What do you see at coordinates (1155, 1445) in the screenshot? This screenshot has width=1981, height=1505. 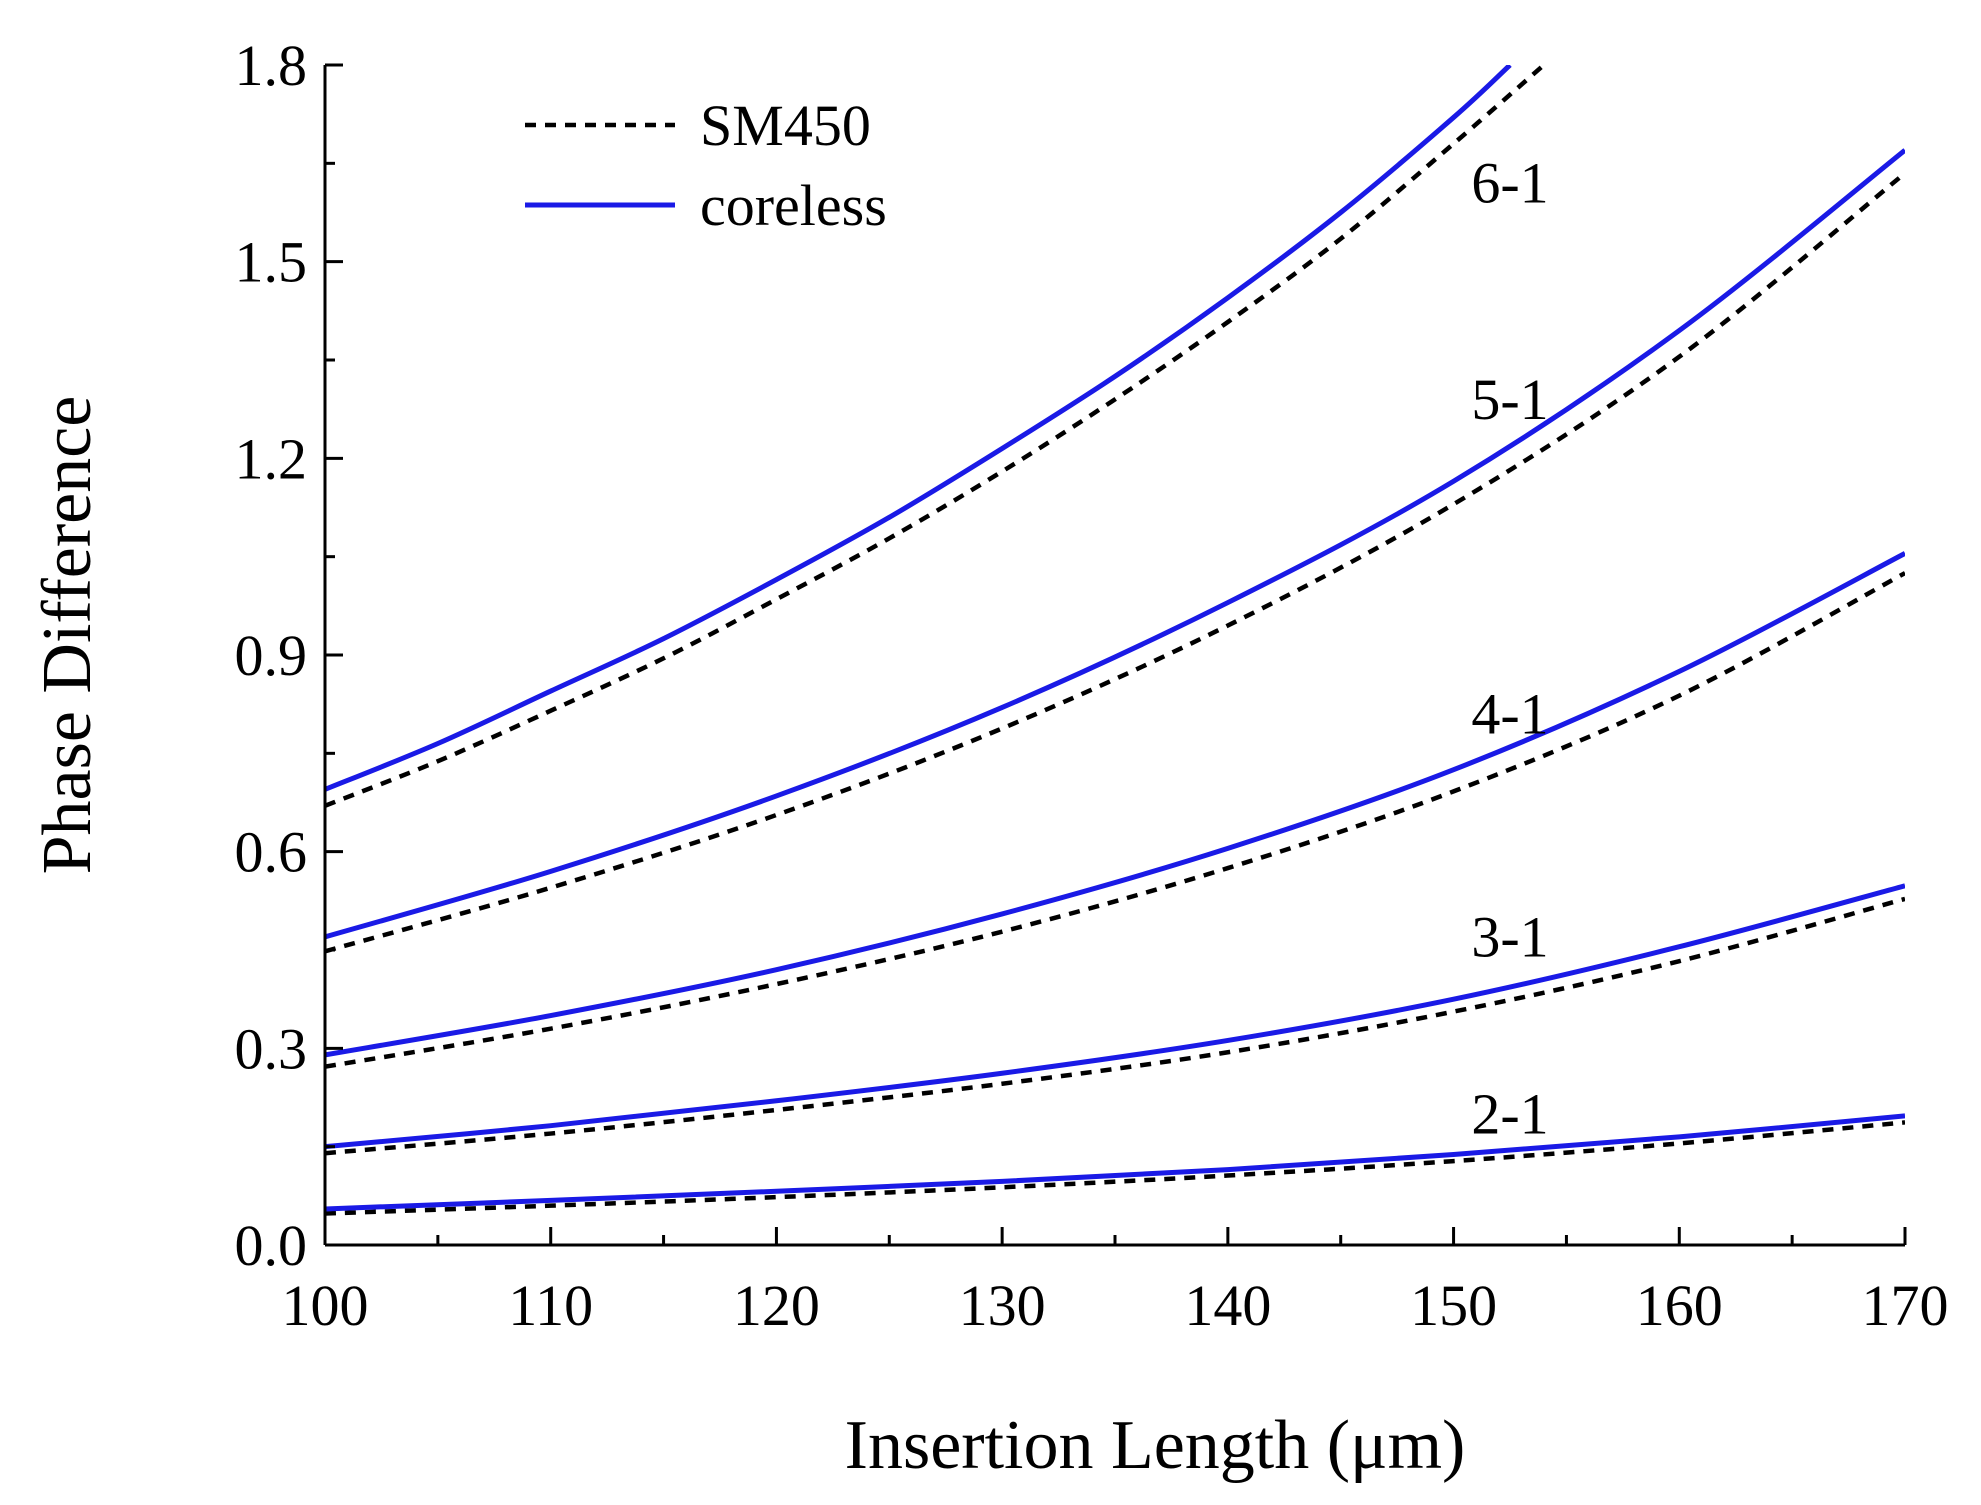 I see `x-axis-title: Insertion Length (μm)` at bounding box center [1155, 1445].